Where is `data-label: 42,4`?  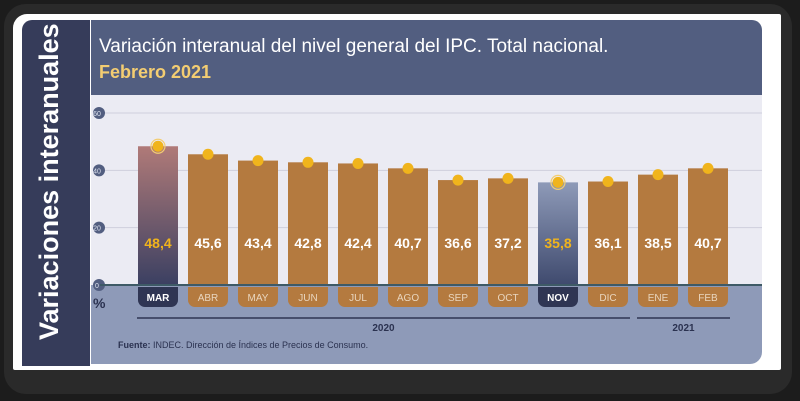 data-label: 42,4 is located at coordinates (357, 243).